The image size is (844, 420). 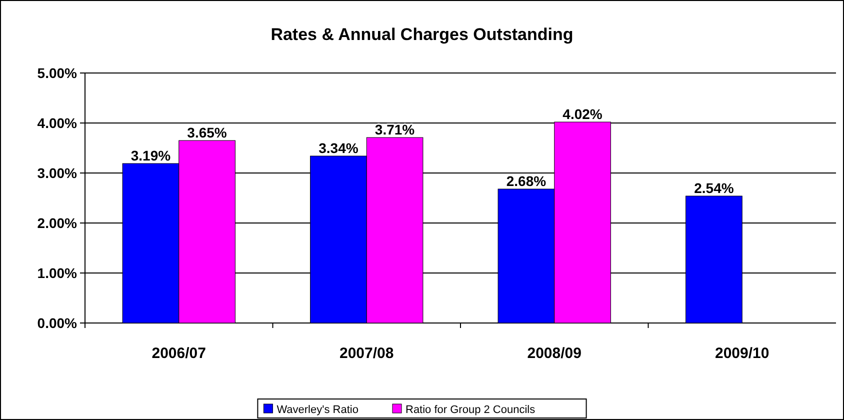 I want to click on chart-title: Rates & Annual Charges Outstanding, so click(x=422, y=34).